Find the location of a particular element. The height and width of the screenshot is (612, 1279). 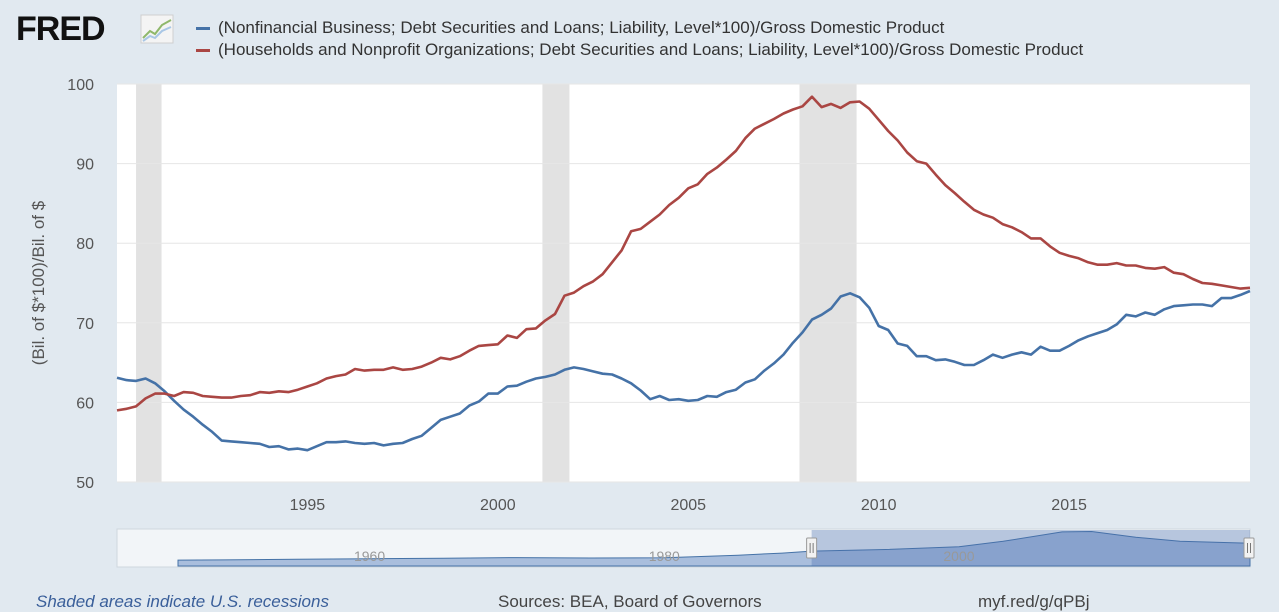

y-tick-label: 50 is located at coordinates (85, 483).